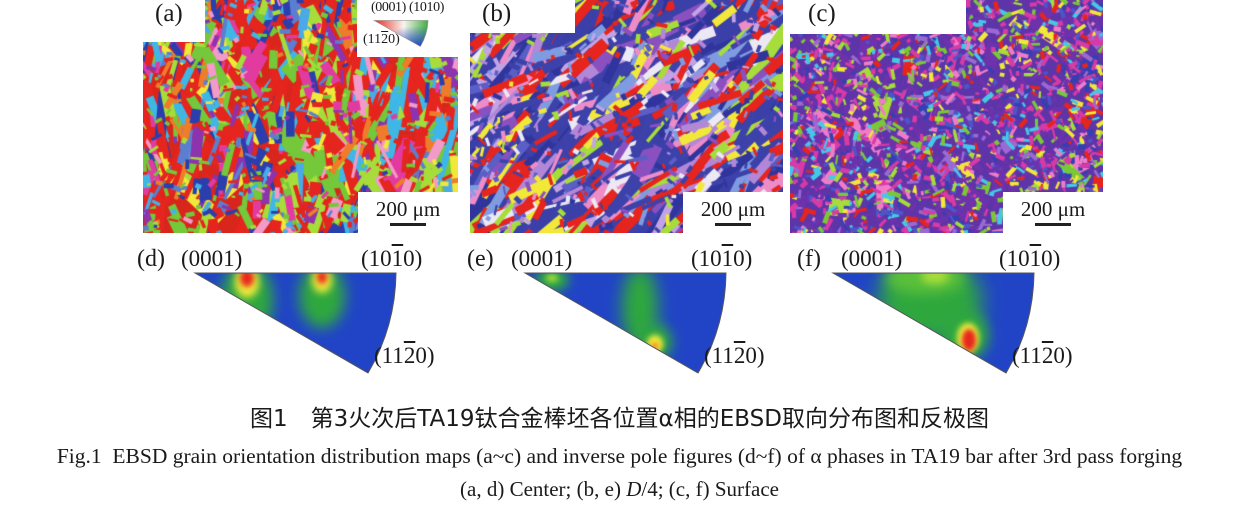 The image size is (1239, 507). What do you see at coordinates (404, 355) in the screenshot?
I see `ipf-d-1120-label: (1120)` at bounding box center [404, 355].